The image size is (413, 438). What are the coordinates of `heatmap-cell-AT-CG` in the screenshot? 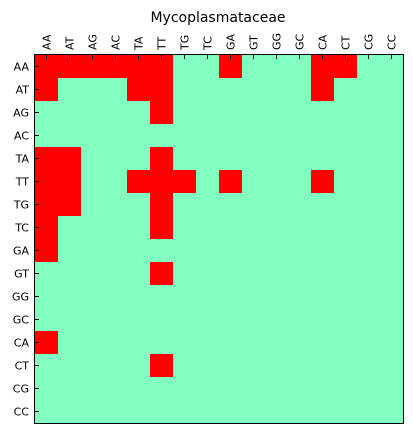 It's located at (369, 90).